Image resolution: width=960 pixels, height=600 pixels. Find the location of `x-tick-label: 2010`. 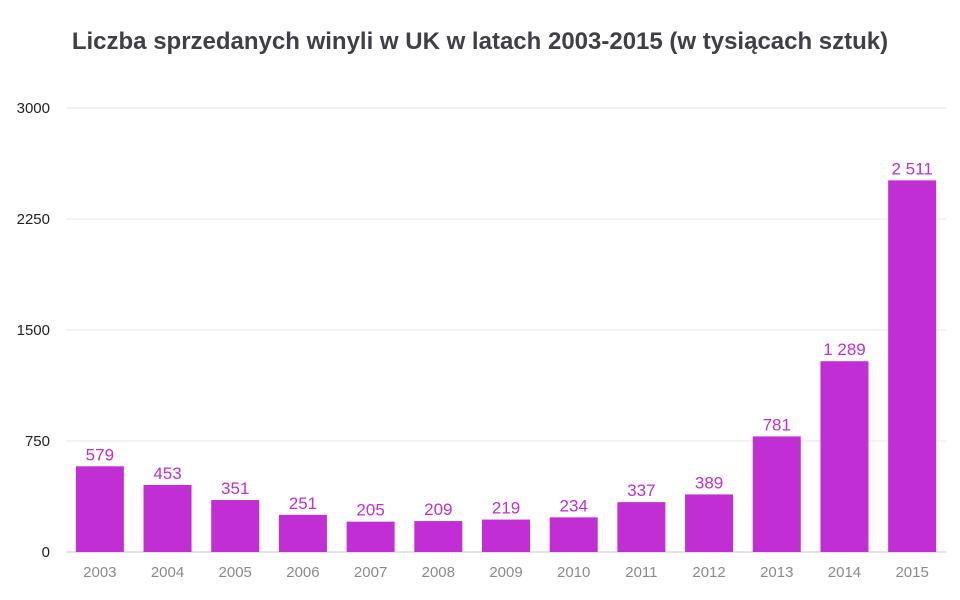

x-tick-label: 2010 is located at coordinates (573, 572).